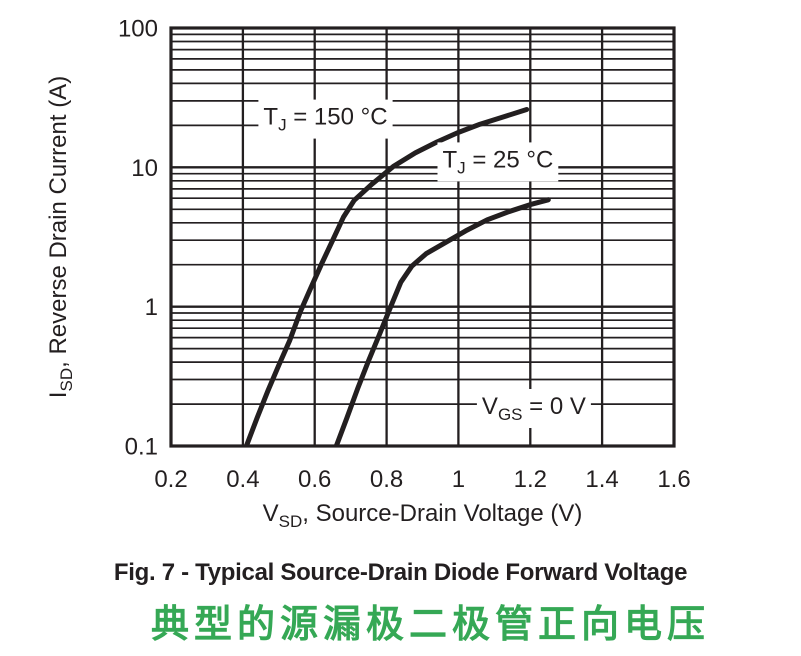 The width and height of the screenshot is (801, 656). I want to click on label-tj-25c-text: TJ = 25 °C, so click(497, 161).